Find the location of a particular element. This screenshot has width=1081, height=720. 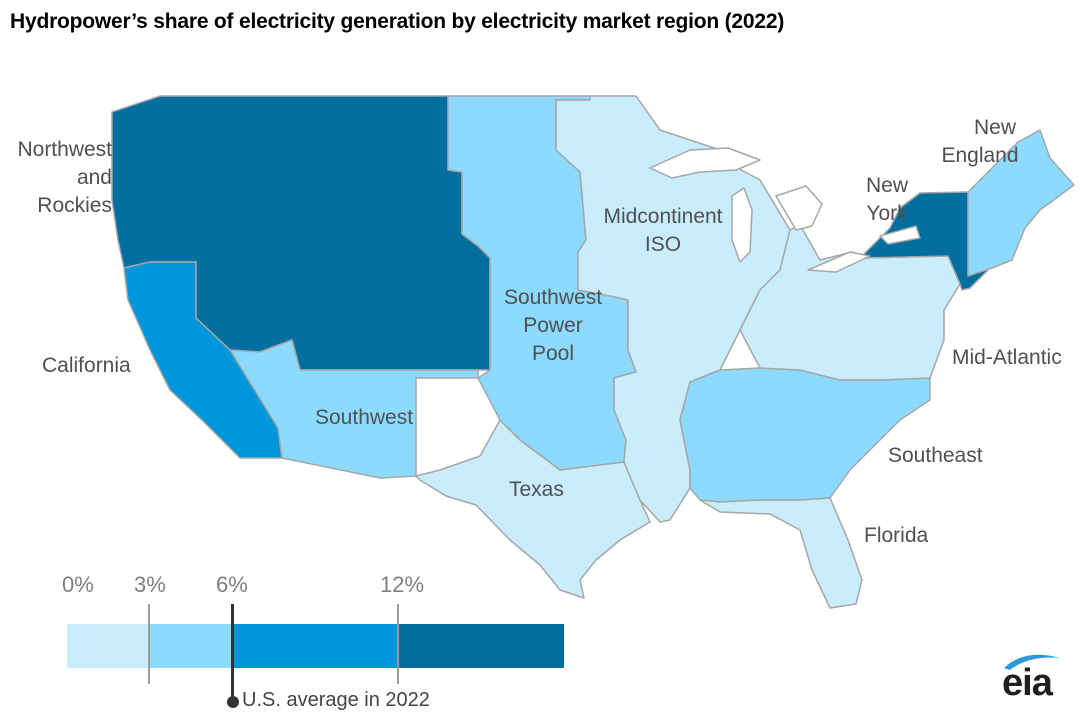

label-texas: Texas is located at coordinates (536, 489).